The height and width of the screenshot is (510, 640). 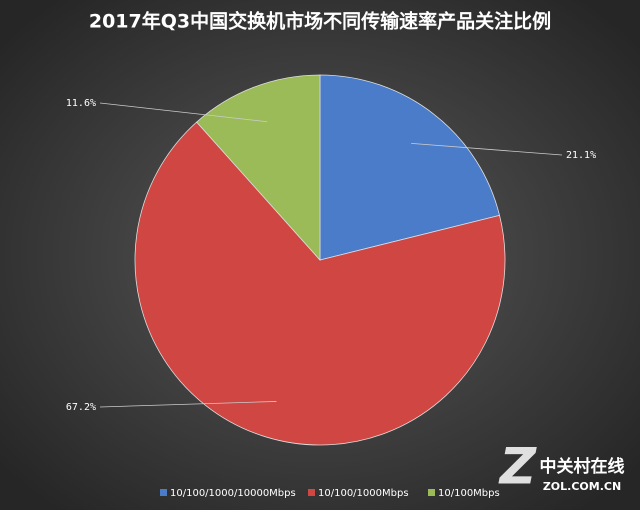 I want to click on chart-title: 2017年Q3中国交换机市场不同传输速率产品关注比例, so click(x=320, y=21).